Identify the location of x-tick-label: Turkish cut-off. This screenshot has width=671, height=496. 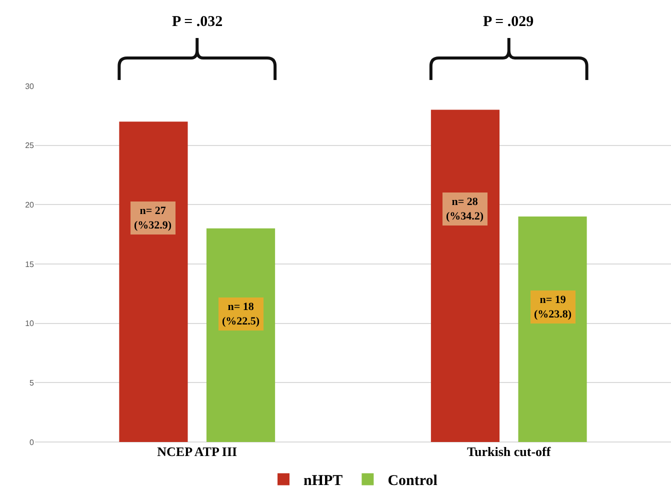
(509, 451).